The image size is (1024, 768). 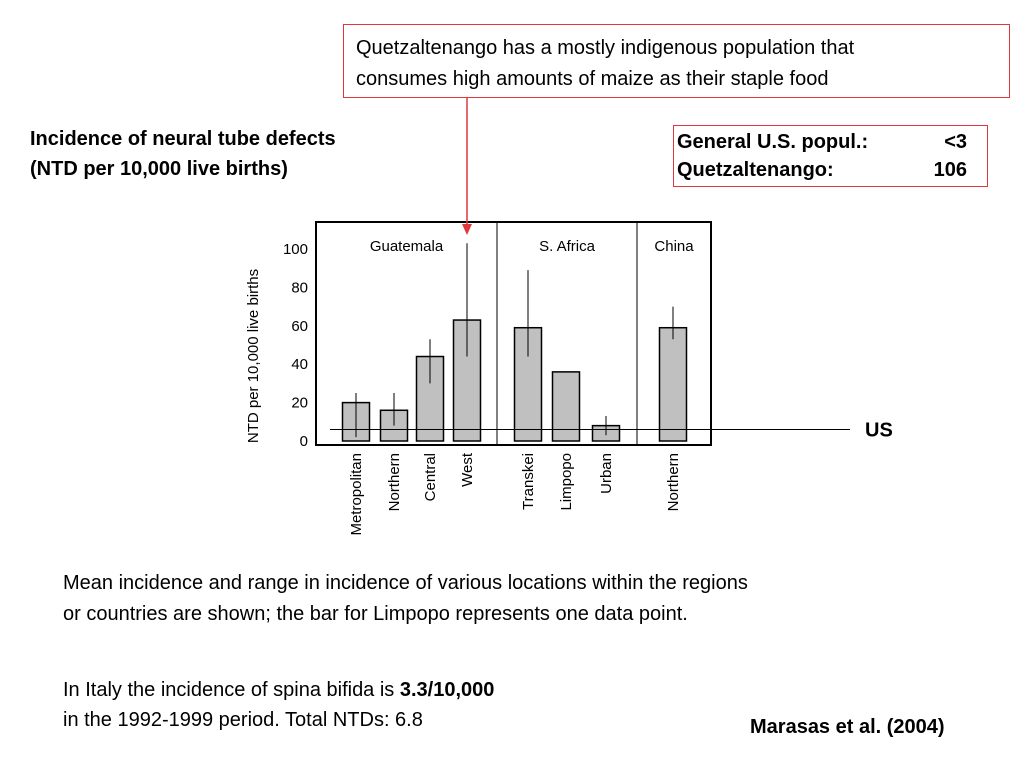 What do you see at coordinates (755, 170) in the screenshot?
I see `stats-quetzaltenango-label: Quetzaltenango:` at bounding box center [755, 170].